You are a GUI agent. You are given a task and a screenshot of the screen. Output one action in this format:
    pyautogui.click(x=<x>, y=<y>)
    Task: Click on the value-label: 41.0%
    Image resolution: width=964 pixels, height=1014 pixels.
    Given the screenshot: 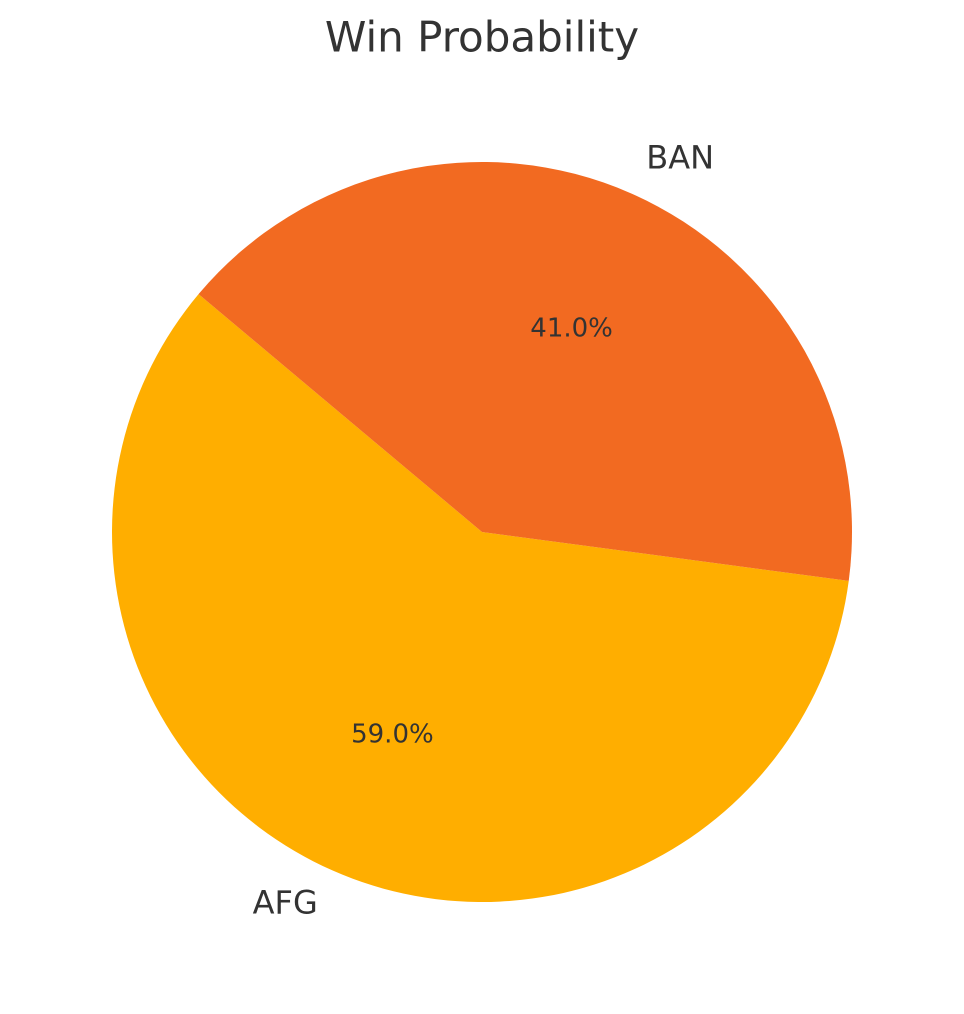 What is the action you would take?
    pyautogui.click(x=571, y=328)
    